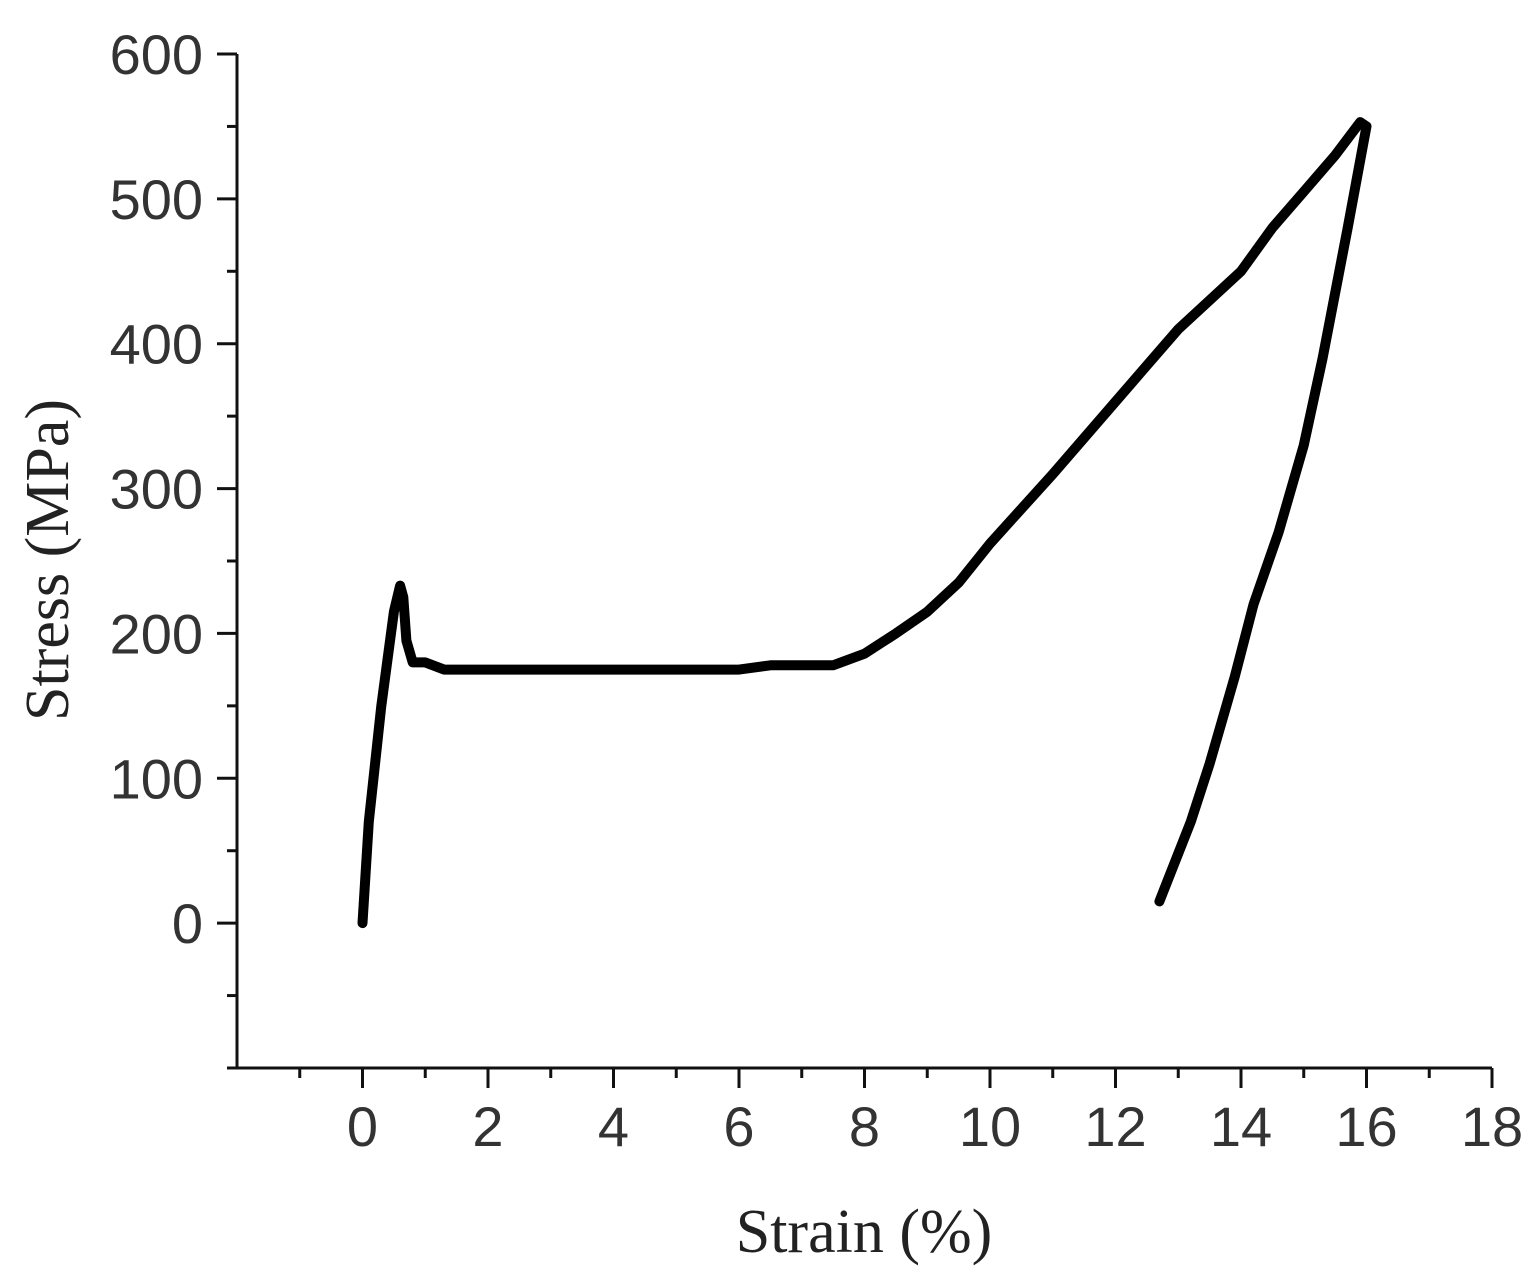  What do you see at coordinates (487, 1126) in the screenshot?
I see `x-tick-label: 2` at bounding box center [487, 1126].